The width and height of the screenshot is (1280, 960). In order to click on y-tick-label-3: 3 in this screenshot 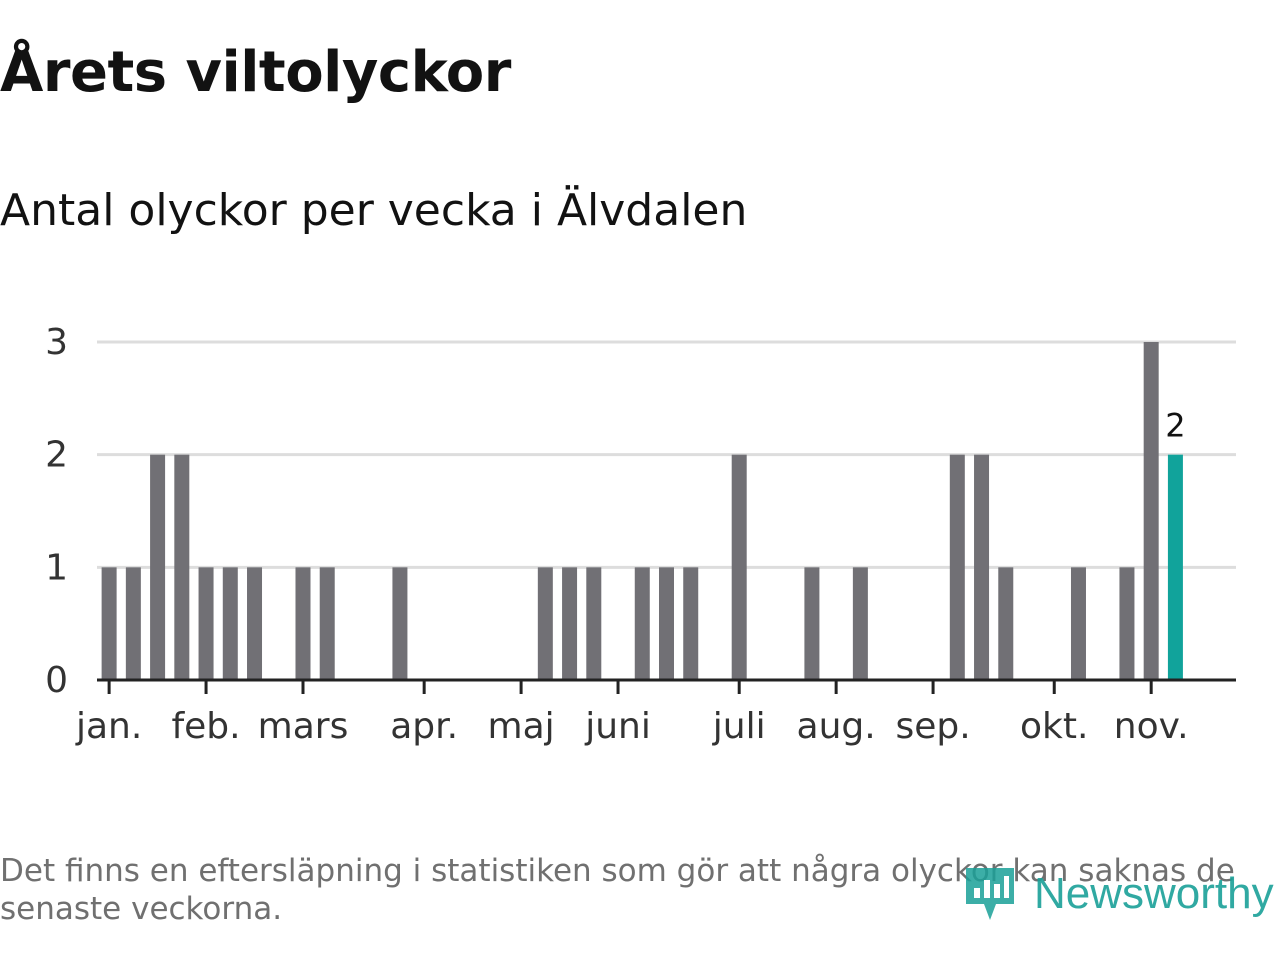, I will do `click(56, 342)`.